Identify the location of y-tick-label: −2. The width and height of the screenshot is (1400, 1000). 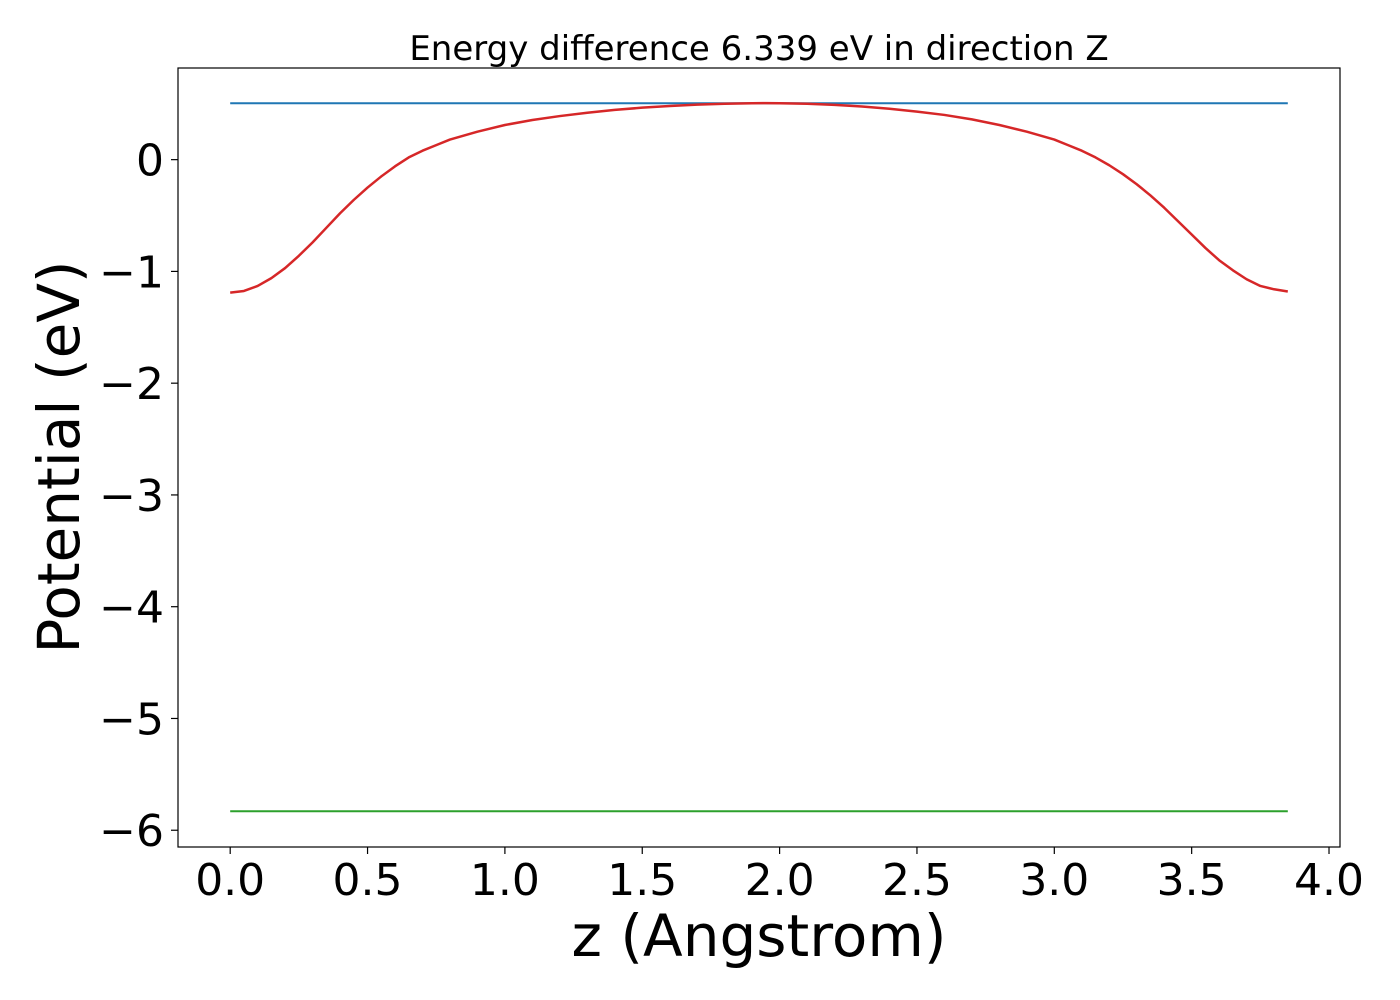
(131, 384).